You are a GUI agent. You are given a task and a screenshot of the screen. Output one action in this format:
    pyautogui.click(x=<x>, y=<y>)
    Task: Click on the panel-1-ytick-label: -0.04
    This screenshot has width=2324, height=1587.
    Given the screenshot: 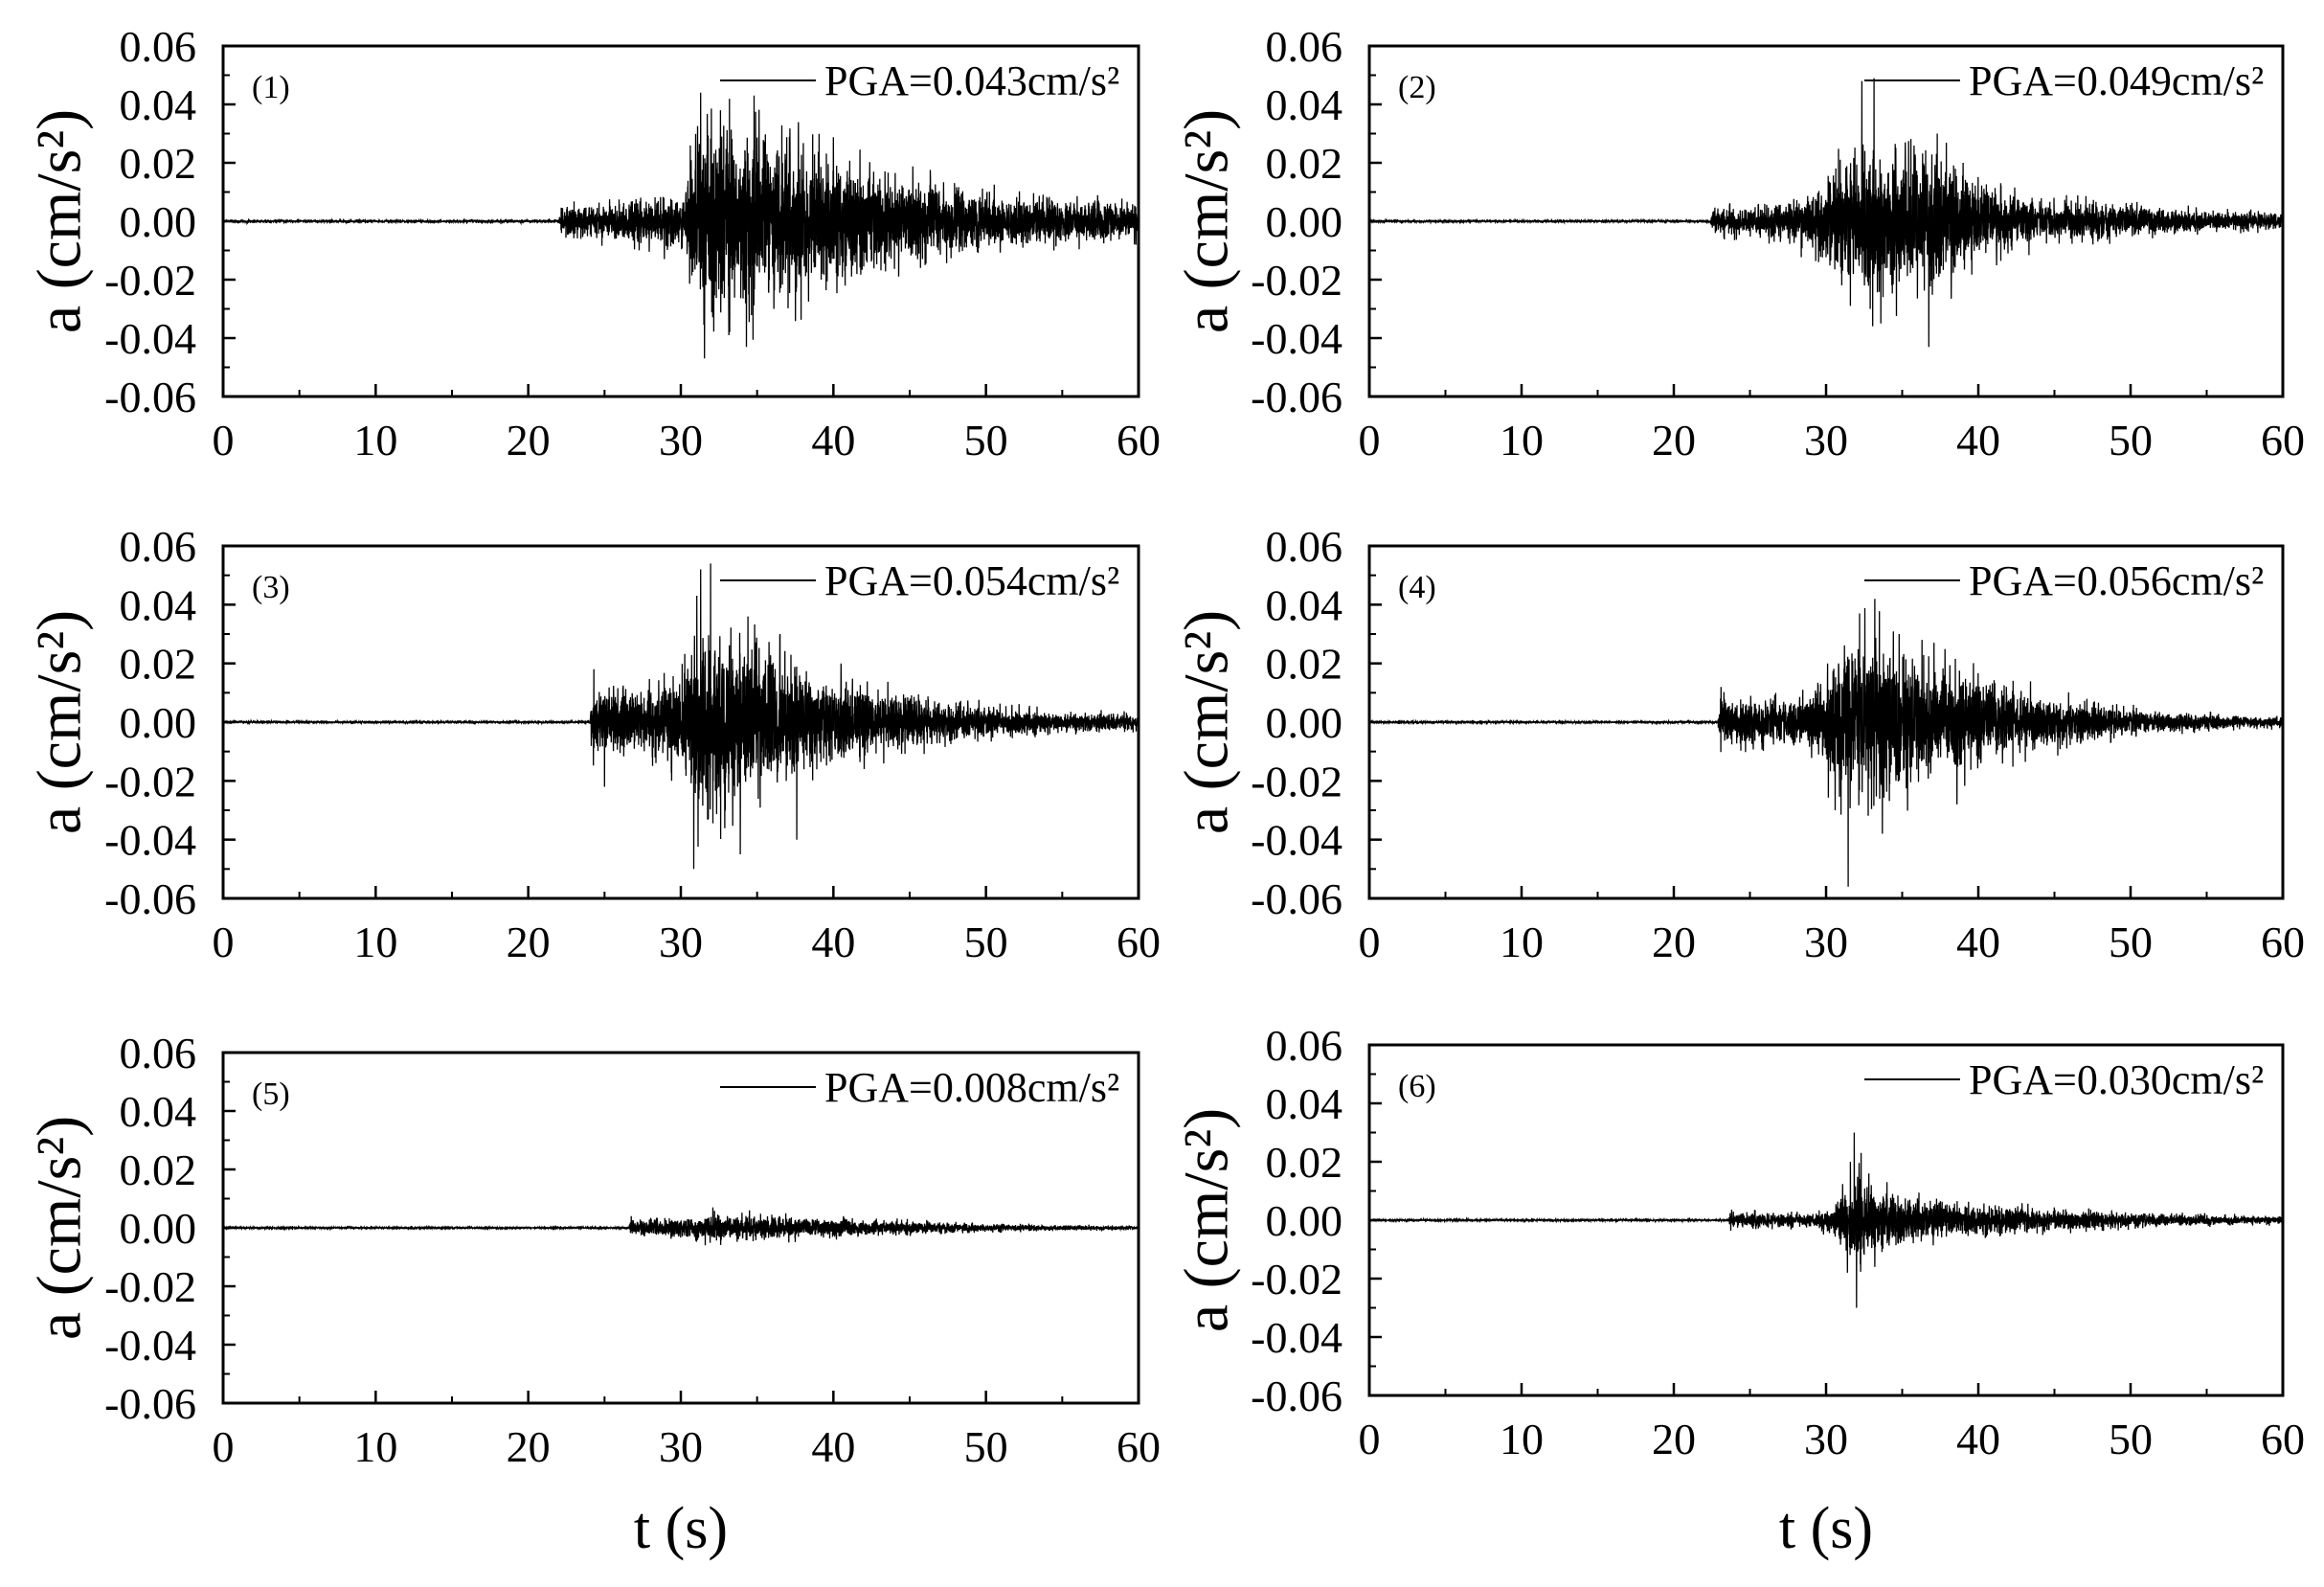 What is the action you would take?
    pyautogui.click(x=150, y=338)
    